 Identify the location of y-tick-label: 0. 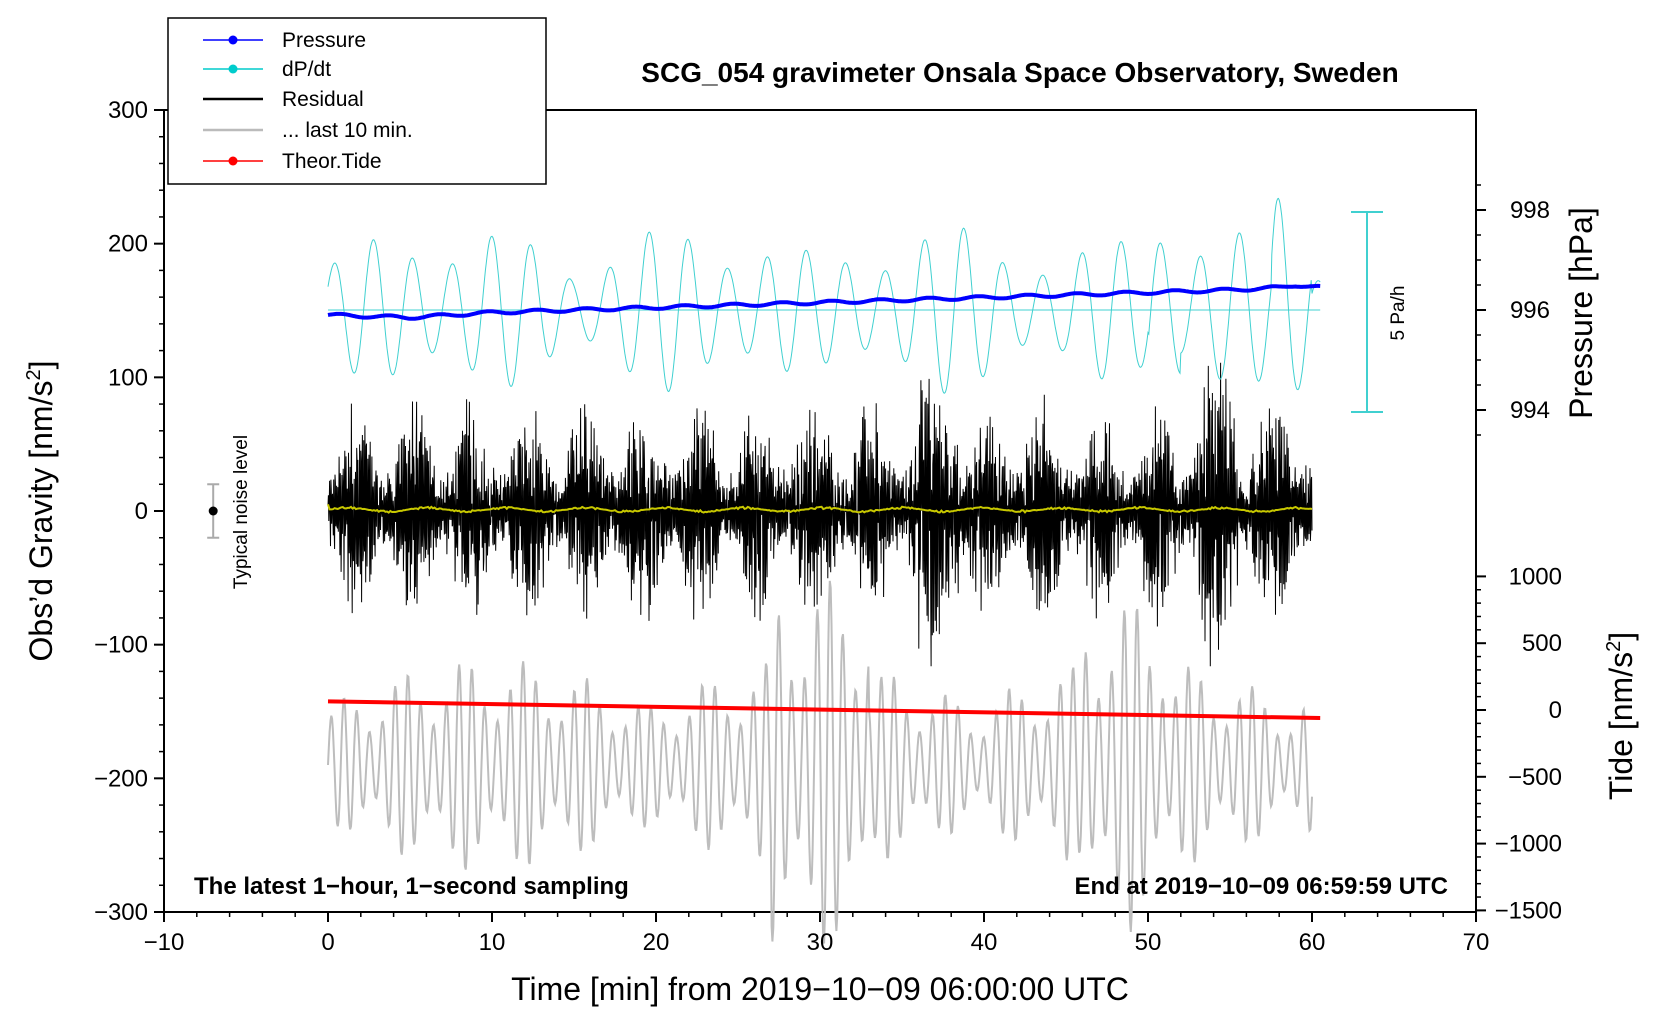
(141, 511).